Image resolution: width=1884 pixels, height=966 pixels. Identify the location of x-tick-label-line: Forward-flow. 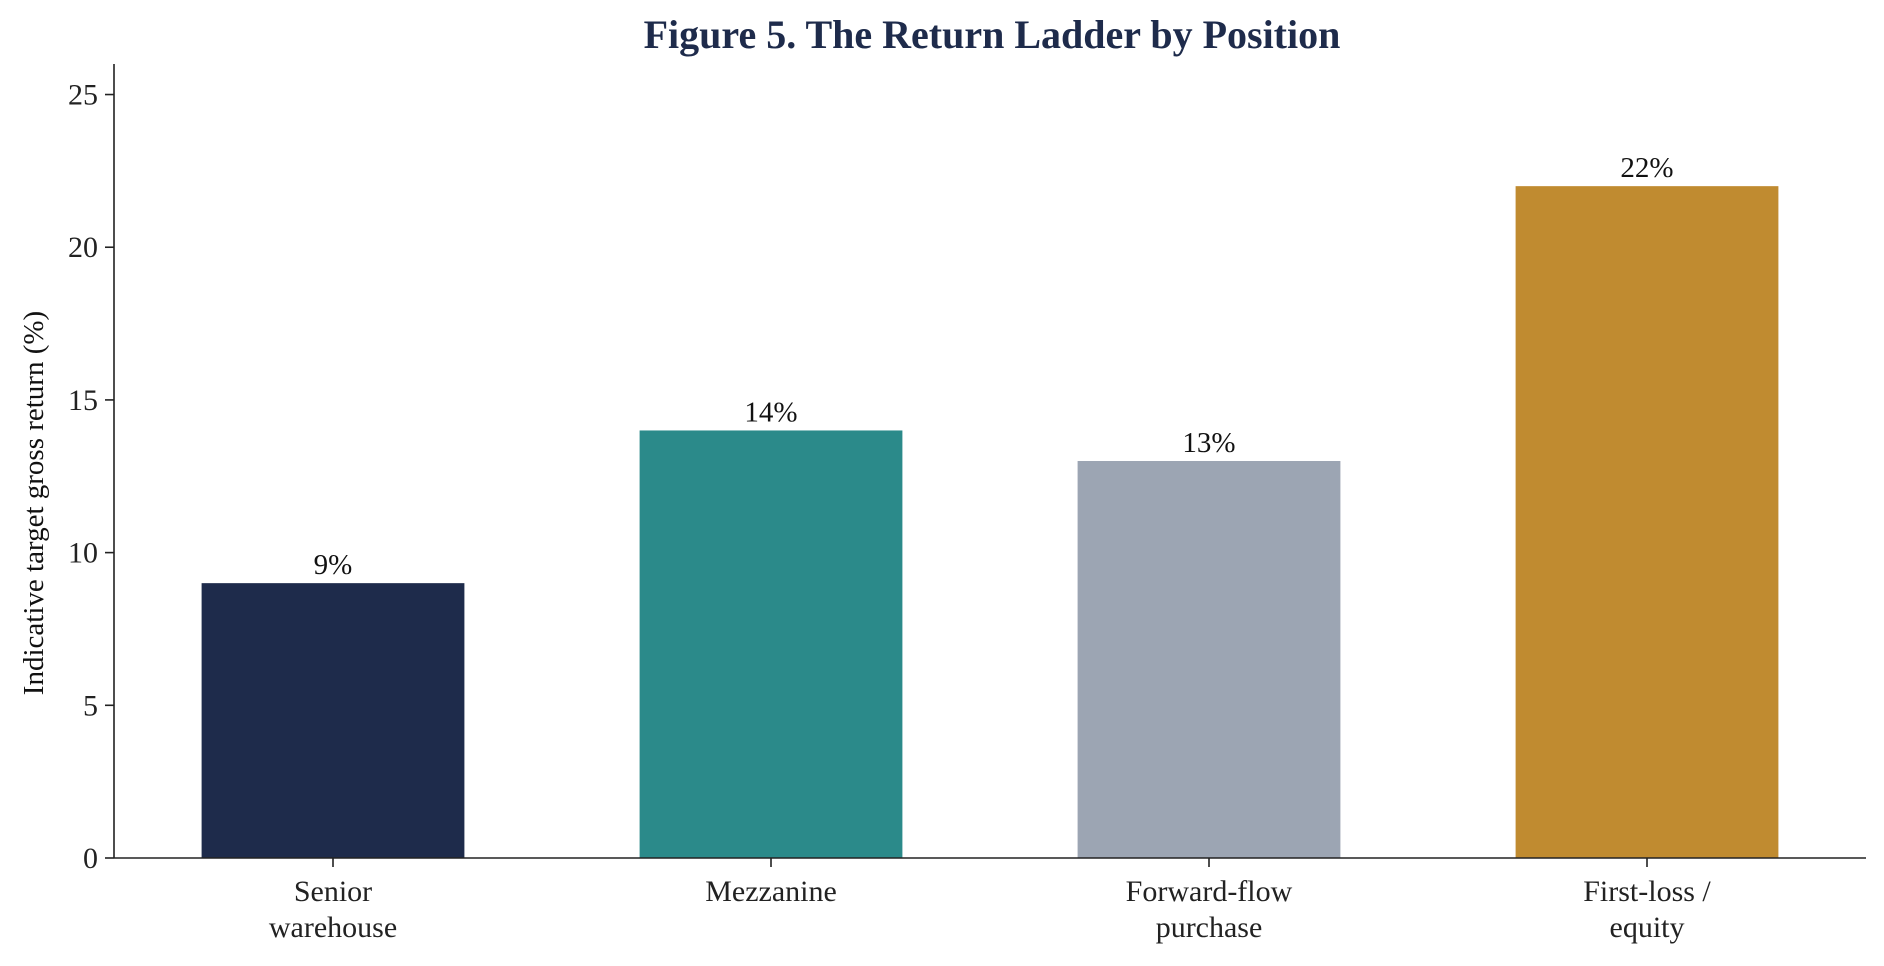
(1209, 891).